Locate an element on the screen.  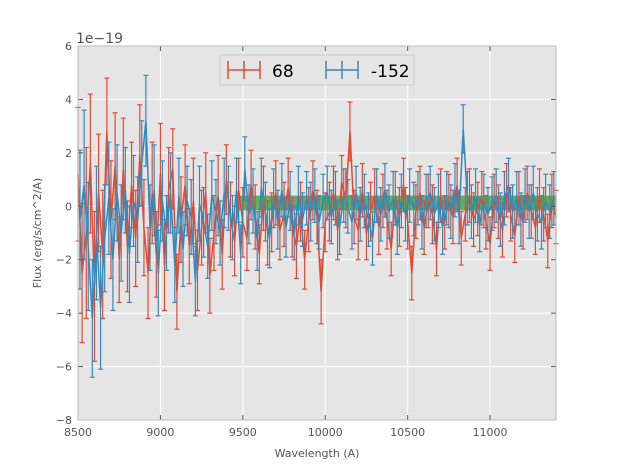
legend: 68 -152 is located at coordinates (317, 70).